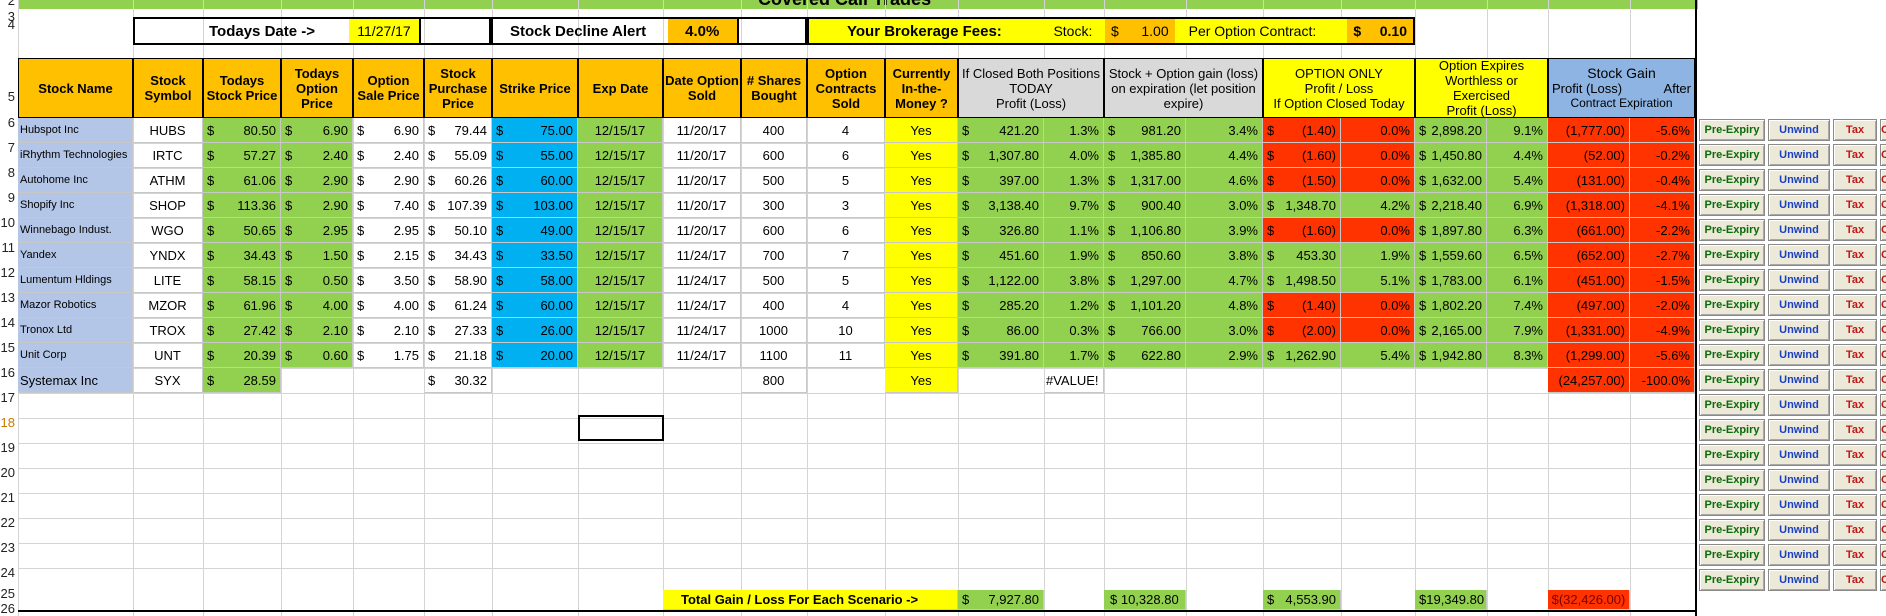 The image size is (1886, 616). What do you see at coordinates (1074, 230) in the screenshot?
I see `closed-both-pct-cell: 1.1%` at bounding box center [1074, 230].